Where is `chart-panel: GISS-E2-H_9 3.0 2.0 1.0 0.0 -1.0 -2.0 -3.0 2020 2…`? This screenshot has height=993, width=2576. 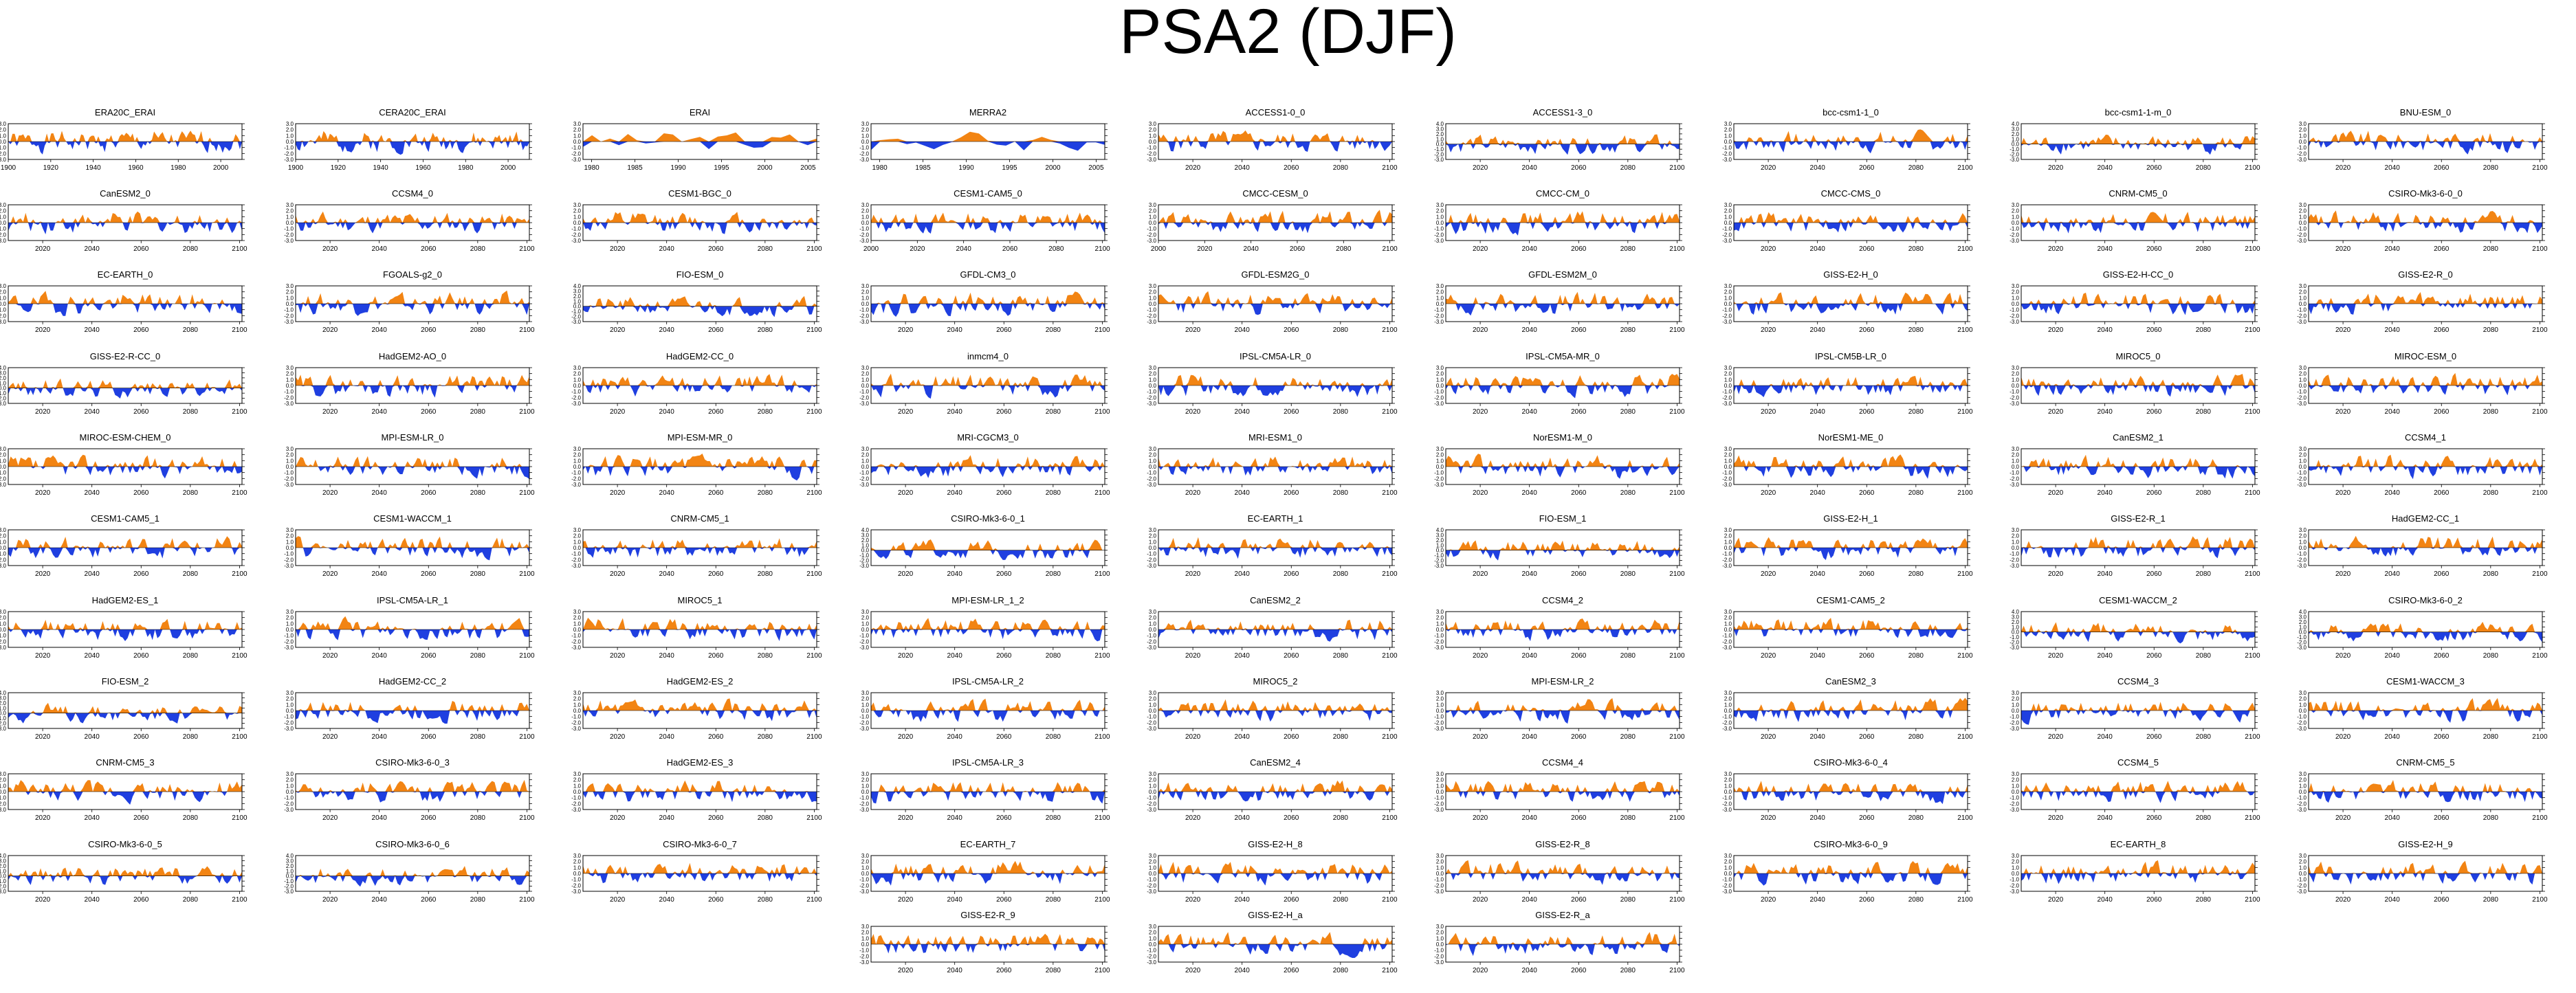
chart-panel: GISS-E2-H_9 3.0 2.0 1.0 0.0 -1.0 -2.0 -3.0 2020 2… is located at coordinates (2422, 877).